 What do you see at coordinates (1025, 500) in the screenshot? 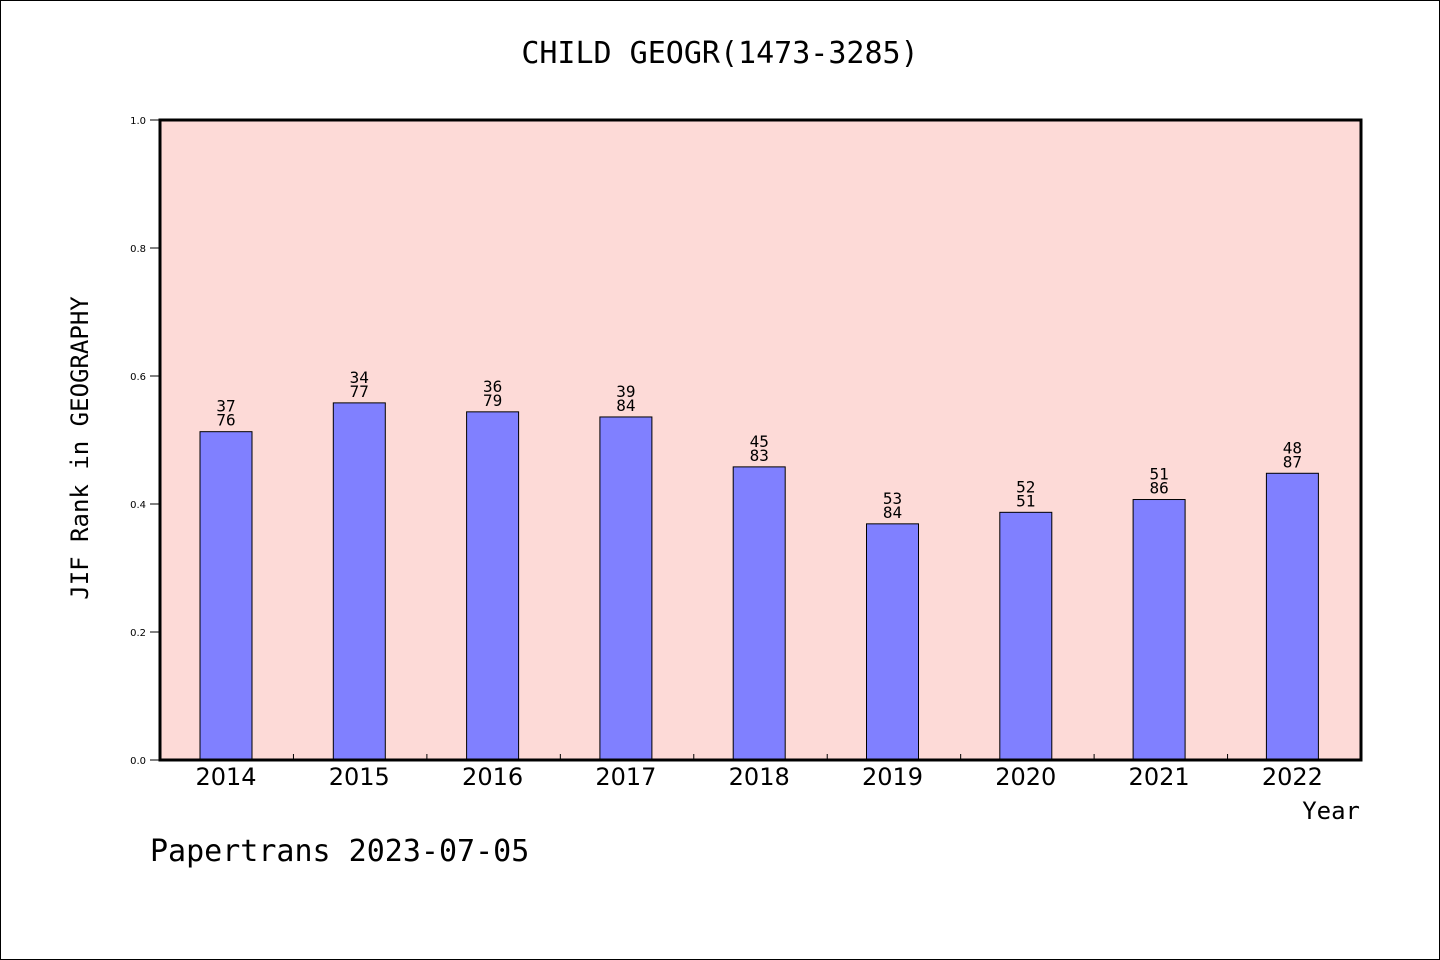
I see `bar-total-label: 51` at bounding box center [1025, 500].